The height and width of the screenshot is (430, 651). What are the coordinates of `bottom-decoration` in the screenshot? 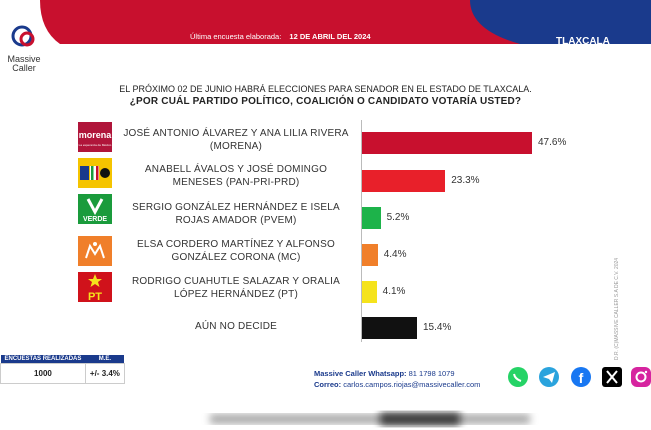 It's located at (370, 419).